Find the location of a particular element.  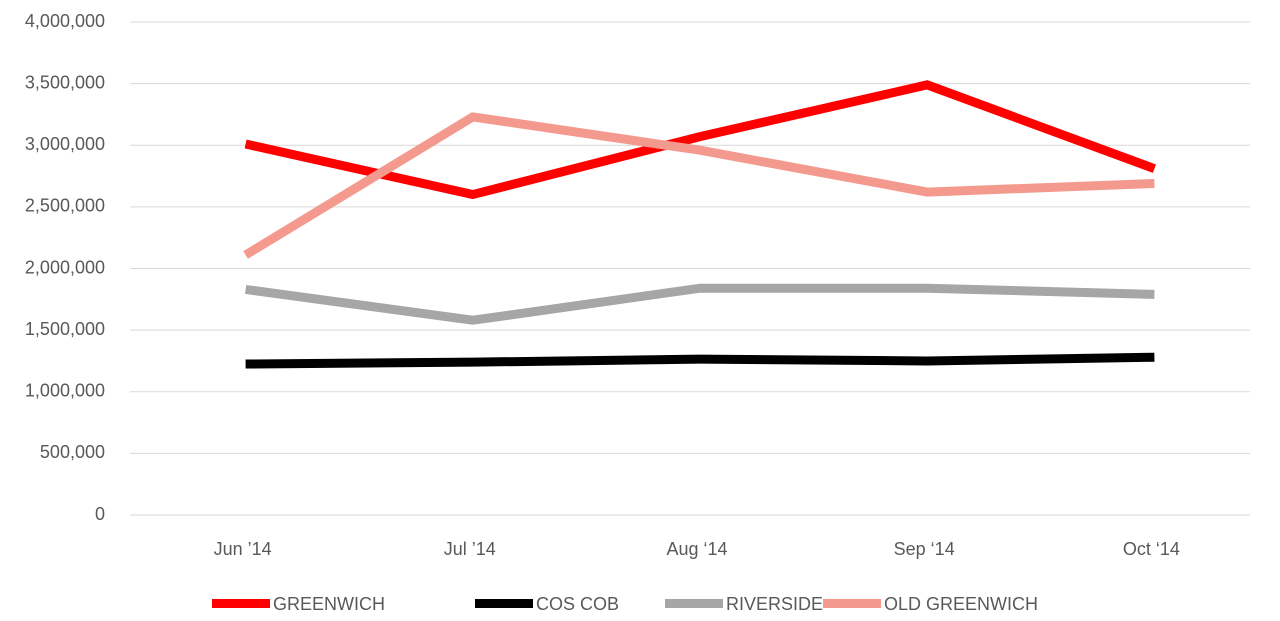

y-tick-label: 2,500,000 is located at coordinates (65, 206).